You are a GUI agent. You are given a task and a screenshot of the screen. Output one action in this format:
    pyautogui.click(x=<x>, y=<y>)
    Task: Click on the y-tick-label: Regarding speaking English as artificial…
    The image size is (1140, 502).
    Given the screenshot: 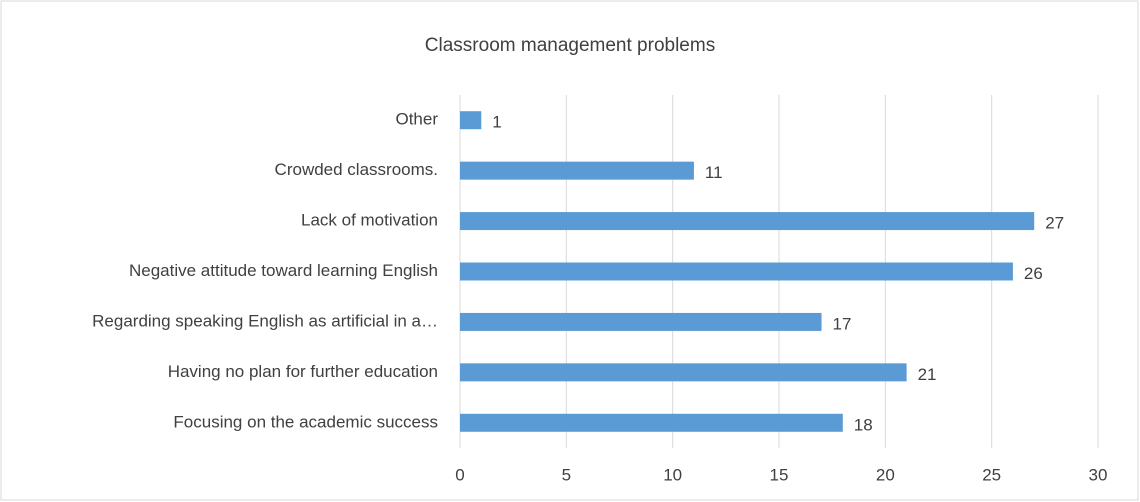 What is the action you would take?
    pyautogui.click(x=265, y=320)
    